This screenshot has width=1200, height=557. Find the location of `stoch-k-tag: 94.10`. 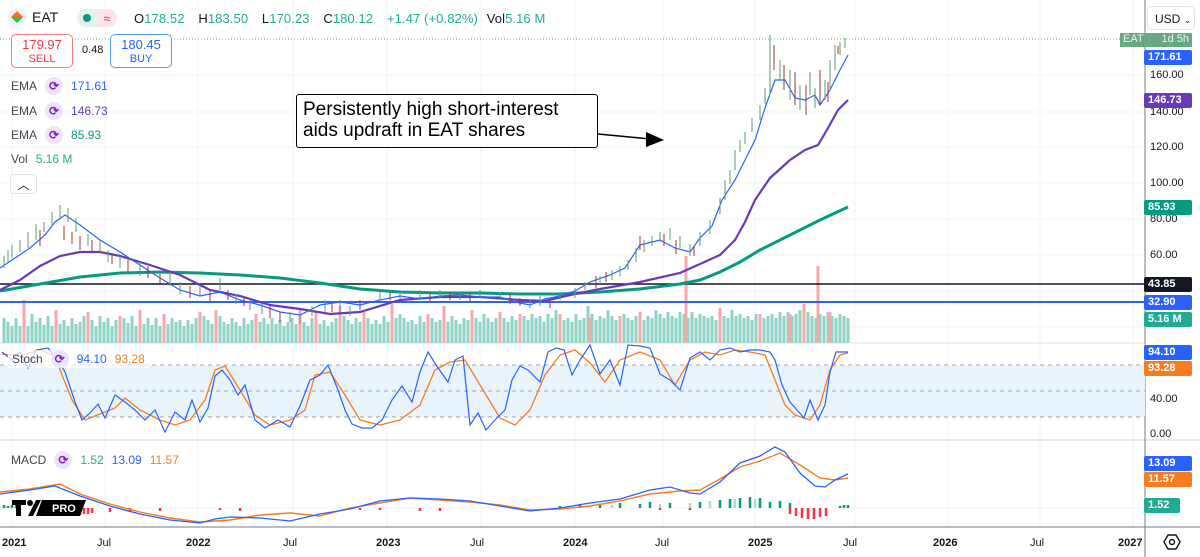

stoch-k-tag: 94.10 is located at coordinates (1168, 352).